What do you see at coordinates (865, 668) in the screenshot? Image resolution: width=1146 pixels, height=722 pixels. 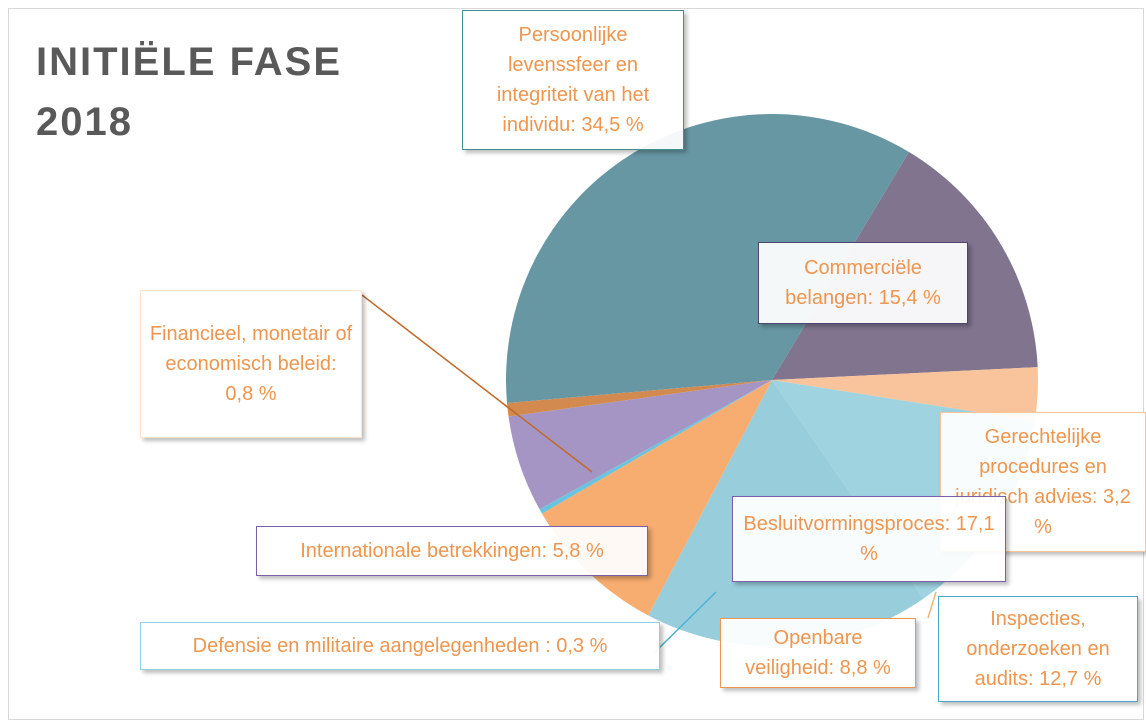 I see `value-label: 8,8 %` at bounding box center [865, 668].